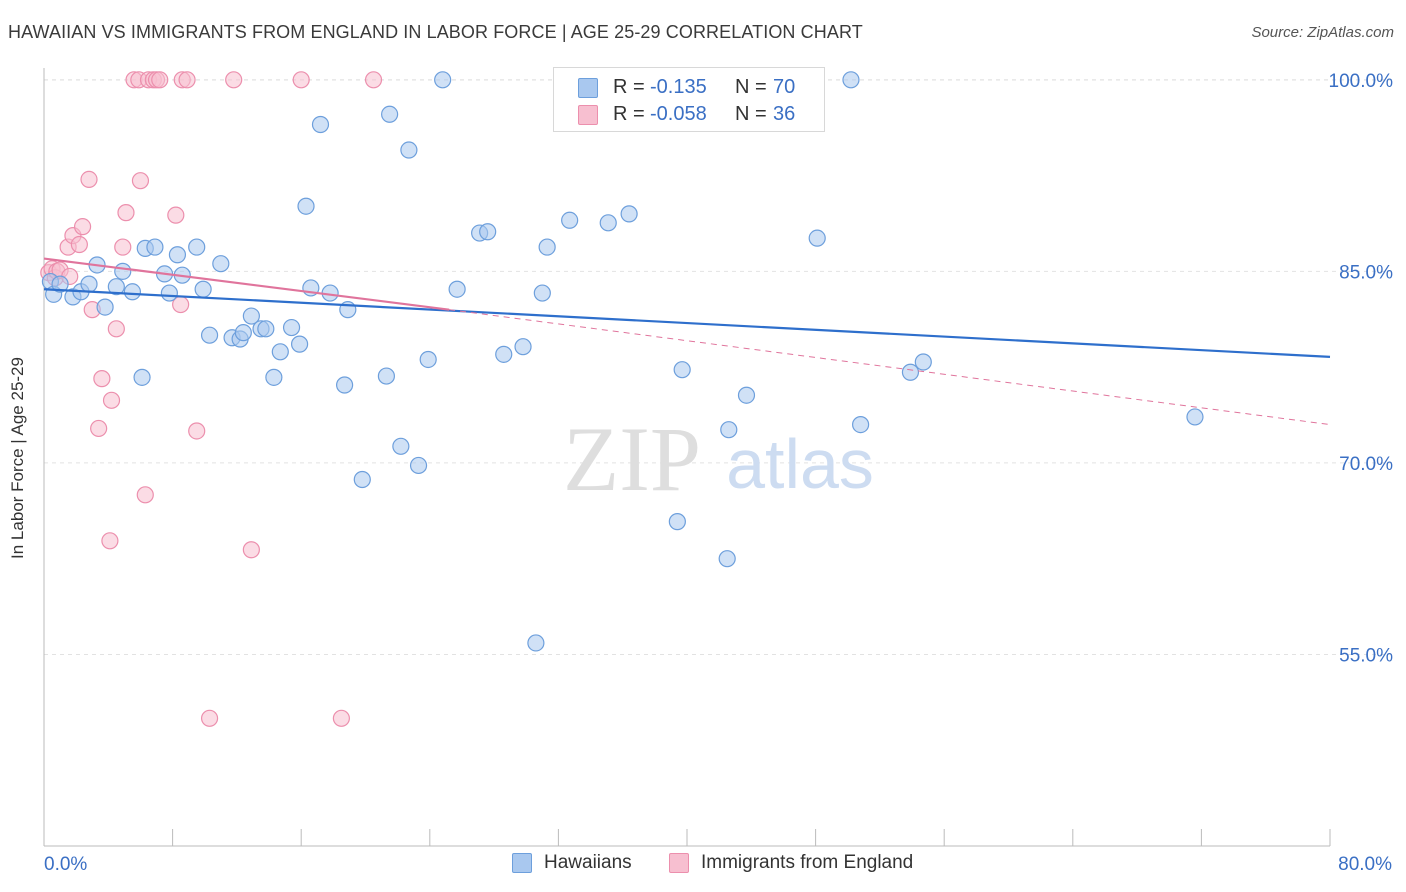 The height and width of the screenshot is (892, 1406). What do you see at coordinates (784, 114) in the screenshot?
I see `legend-n-value: 36` at bounding box center [784, 114].